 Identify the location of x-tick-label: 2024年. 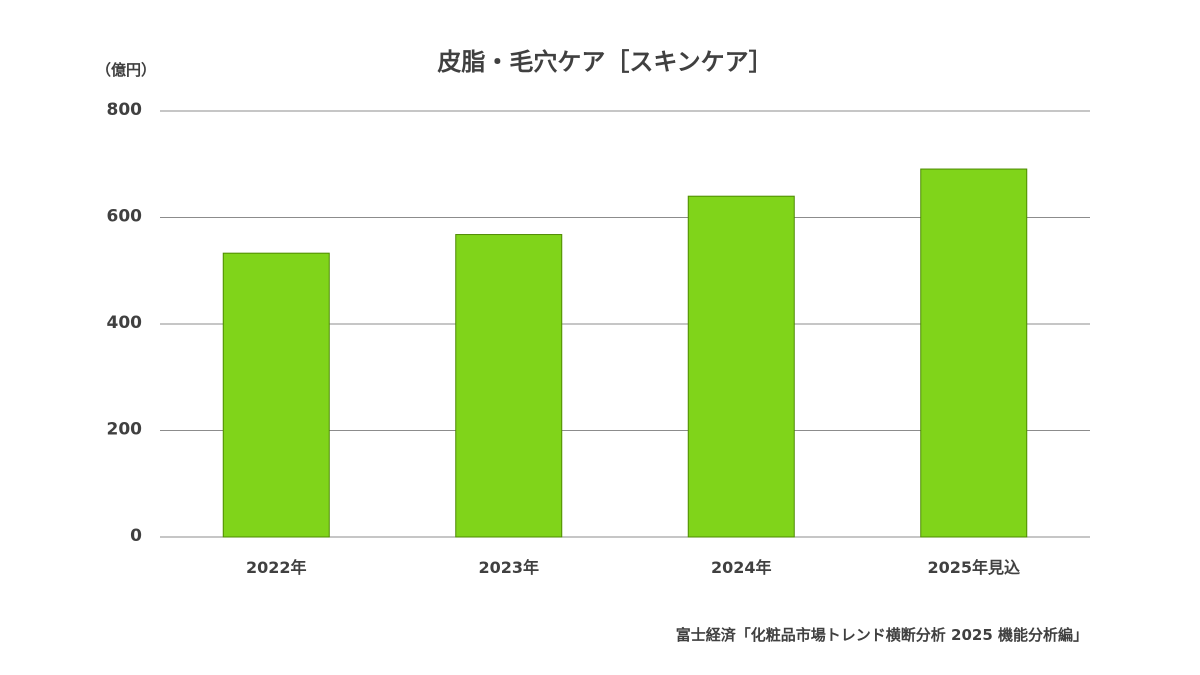
(741, 567).